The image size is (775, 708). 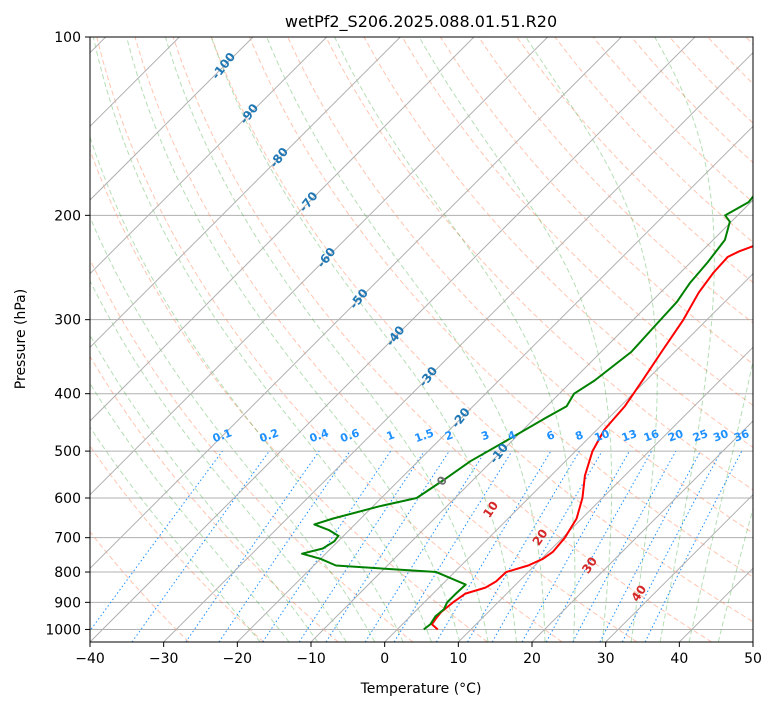 What do you see at coordinates (67, 395) in the screenshot?
I see `y-tick-label: 400` at bounding box center [67, 395].